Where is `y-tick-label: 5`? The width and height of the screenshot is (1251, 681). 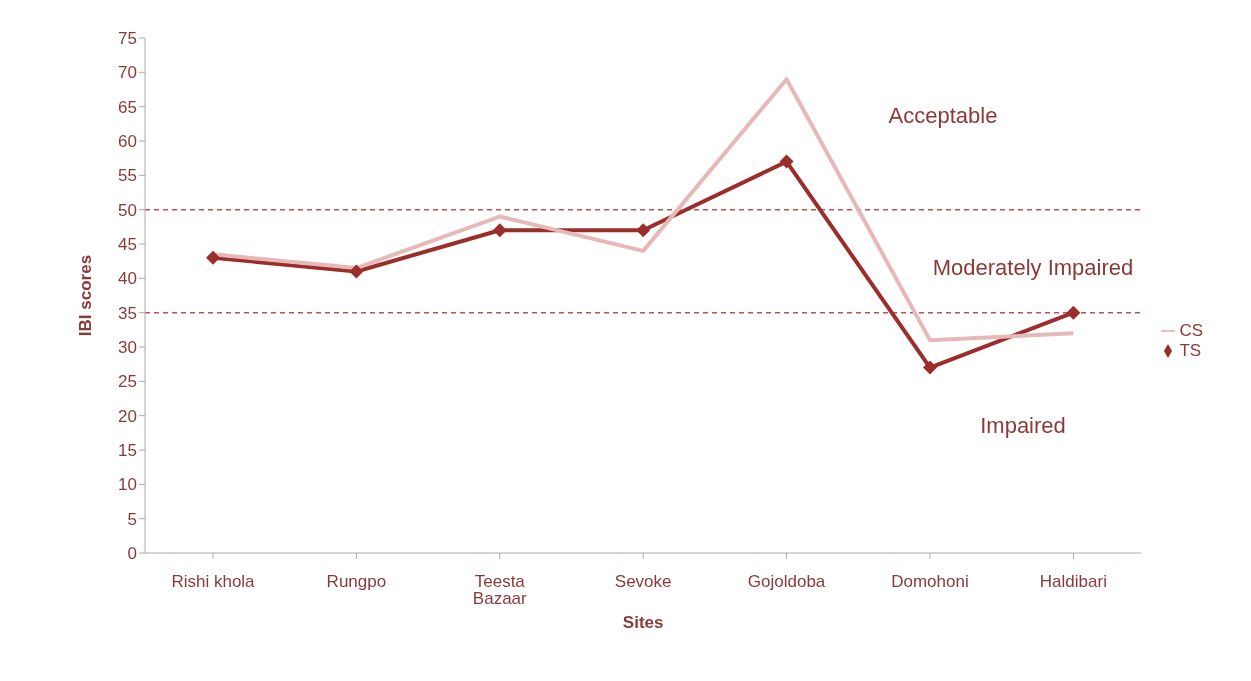 y-tick-label: 5 is located at coordinates (132, 519).